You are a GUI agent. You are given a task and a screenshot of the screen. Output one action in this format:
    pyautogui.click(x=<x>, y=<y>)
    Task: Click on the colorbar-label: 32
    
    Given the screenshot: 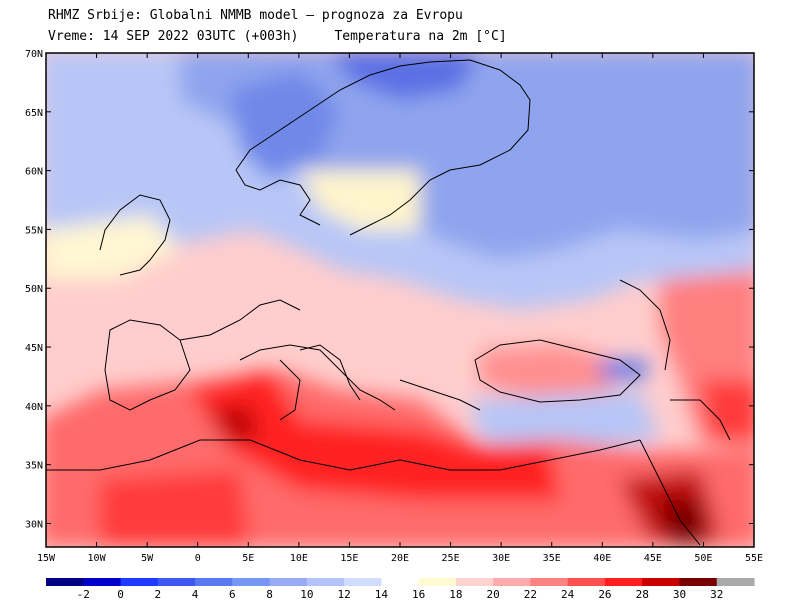 What is the action you would take?
    pyautogui.click(x=716, y=594)
    